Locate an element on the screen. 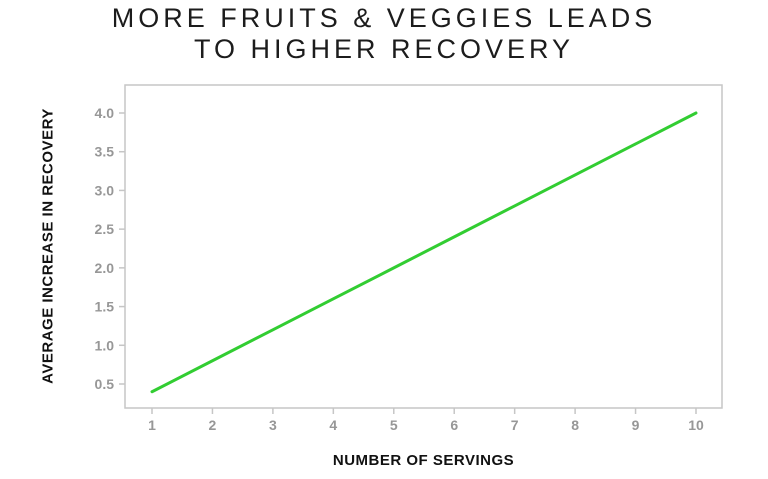  x-tick-label: 7 is located at coordinates (515, 425).